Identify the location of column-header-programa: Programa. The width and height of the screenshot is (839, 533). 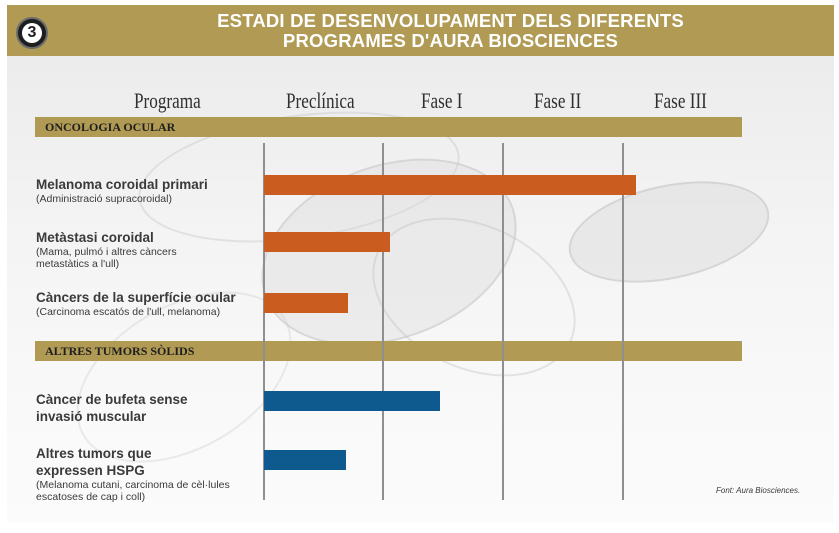
(167, 100).